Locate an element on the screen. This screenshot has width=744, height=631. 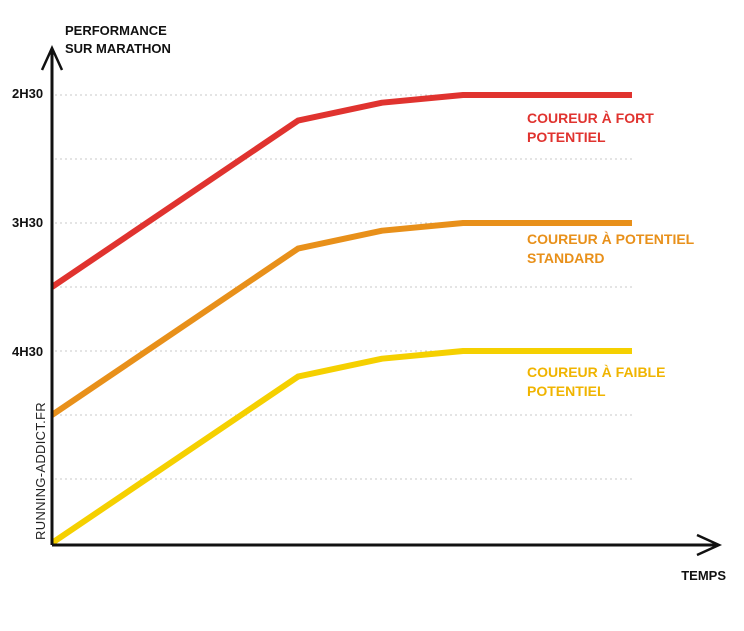
y-axis-title-line-1: PERFORMANCE is located at coordinates (116, 30).